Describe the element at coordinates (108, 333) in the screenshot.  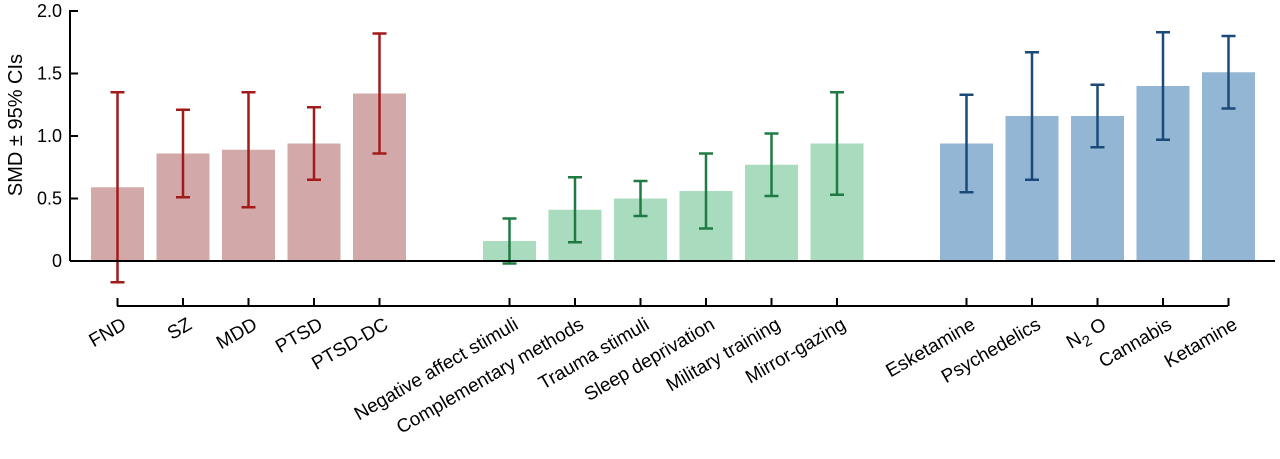
I see `x-tick-label: FND` at that location.